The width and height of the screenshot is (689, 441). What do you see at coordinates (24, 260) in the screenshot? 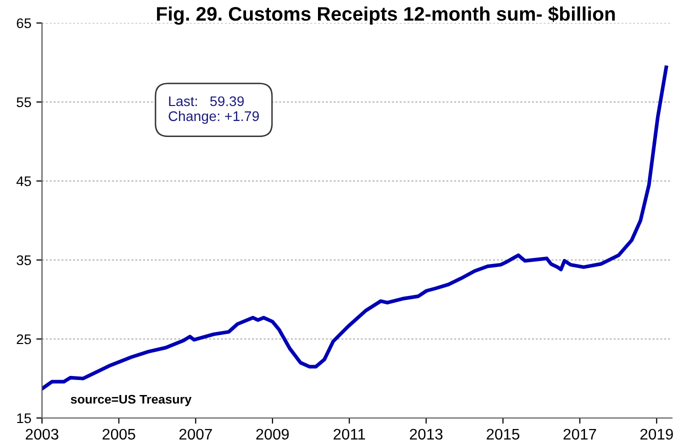
I see `y-tick-label: 35` at bounding box center [24, 260].